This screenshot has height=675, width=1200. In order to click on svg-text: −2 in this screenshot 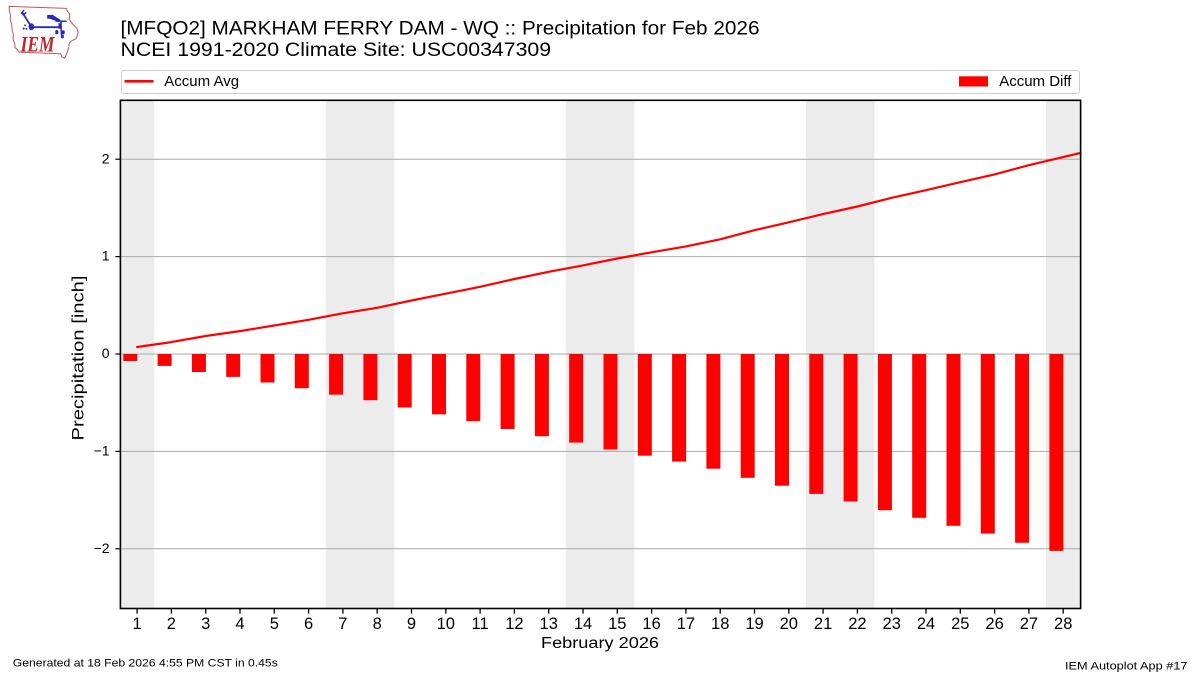, I will do `click(102, 548)`.